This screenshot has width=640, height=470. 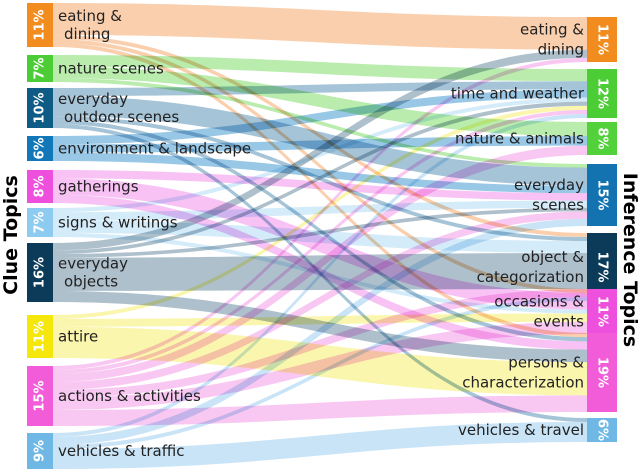 What do you see at coordinates (546, 363) in the screenshot?
I see `right-node-label-r_persons-0: persons &` at bounding box center [546, 363].